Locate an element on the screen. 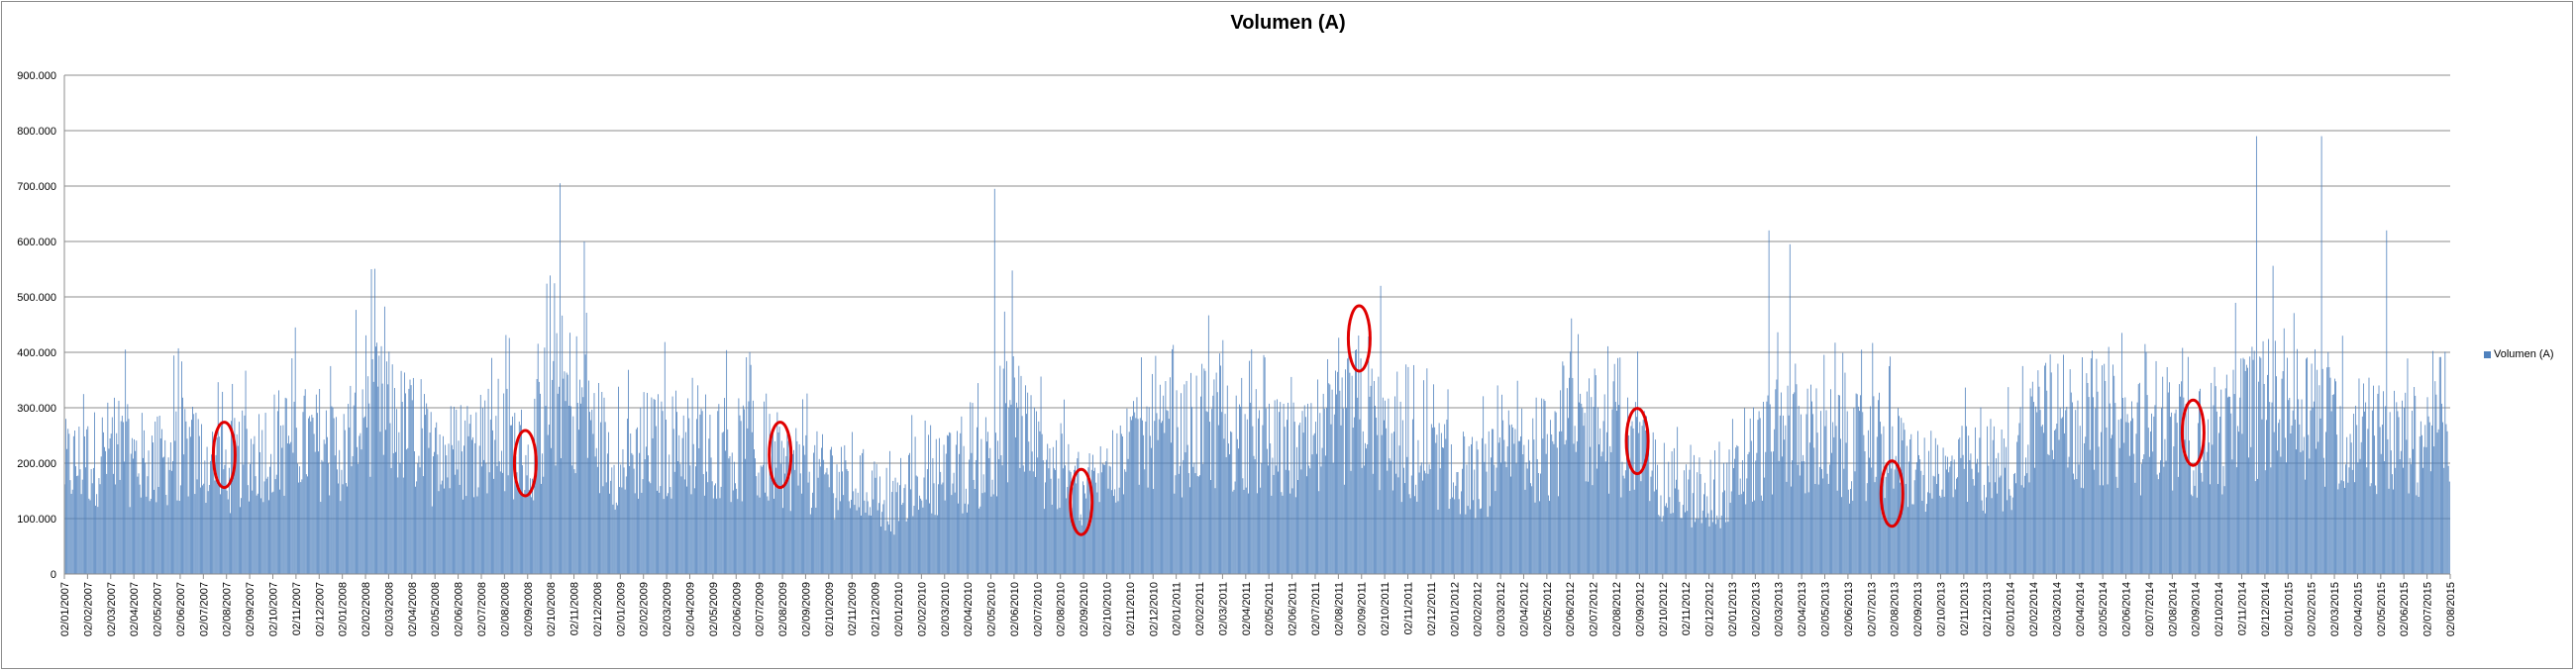  x-tick-label: 02/05/2015 is located at coordinates (2382, 609).